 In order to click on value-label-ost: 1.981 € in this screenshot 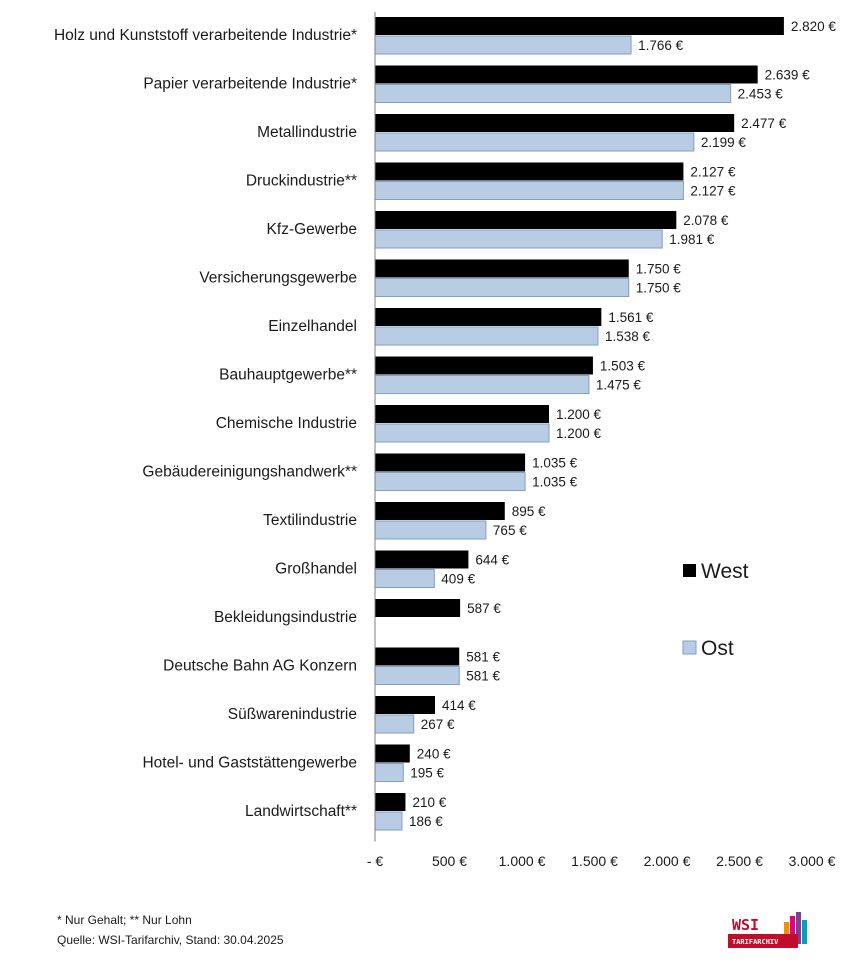, I will do `click(692, 239)`.